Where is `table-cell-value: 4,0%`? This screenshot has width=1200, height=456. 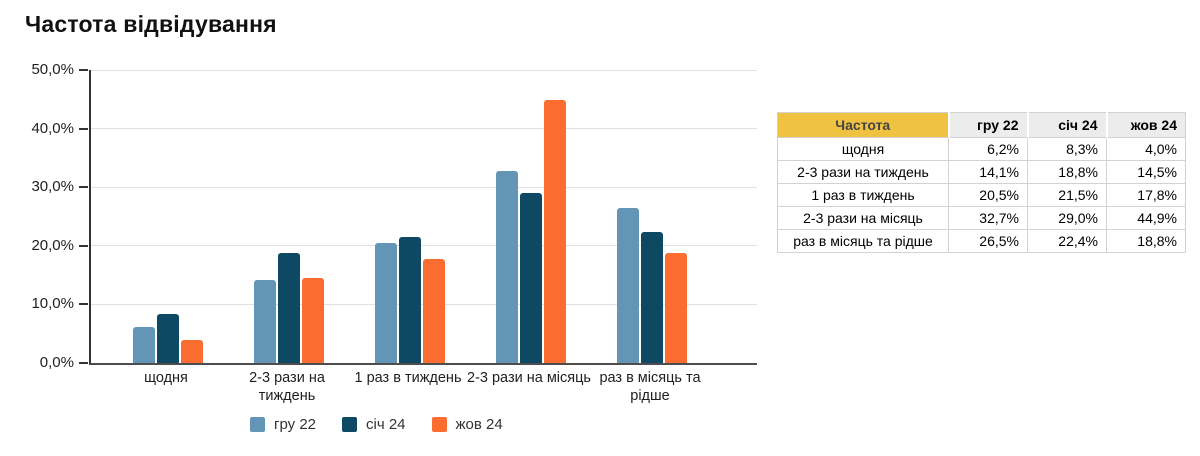
table-cell-value: 4,0% is located at coordinates (1146, 149).